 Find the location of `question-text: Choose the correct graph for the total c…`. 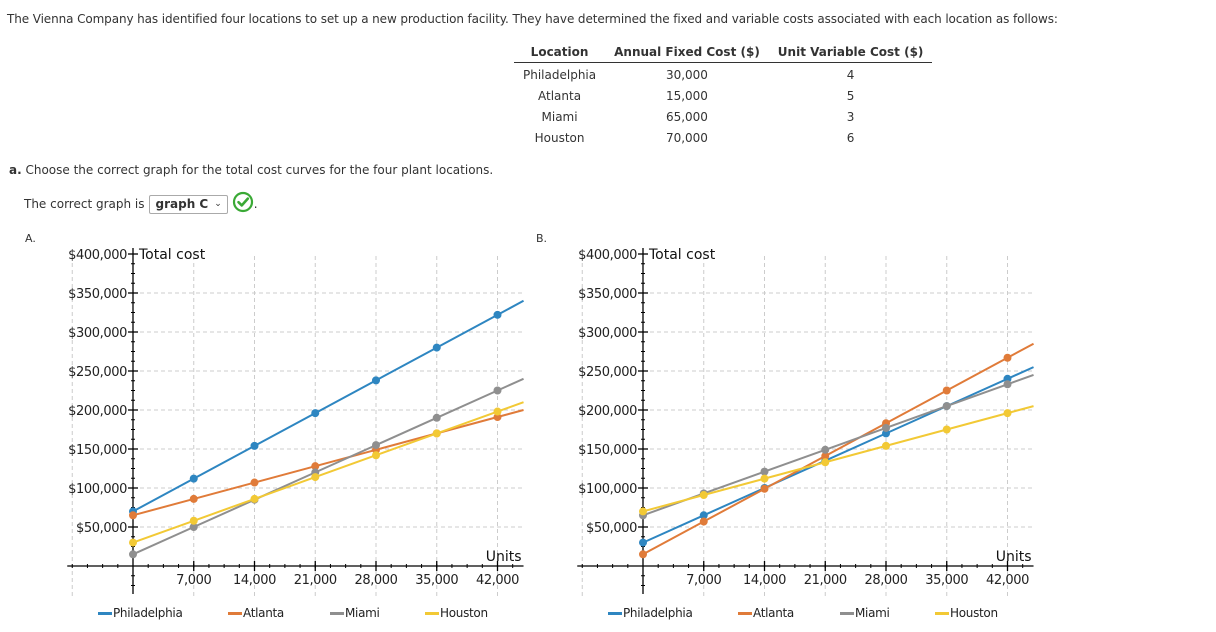

question-text: Choose the correct graph for the total c… is located at coordinates (259, 170).